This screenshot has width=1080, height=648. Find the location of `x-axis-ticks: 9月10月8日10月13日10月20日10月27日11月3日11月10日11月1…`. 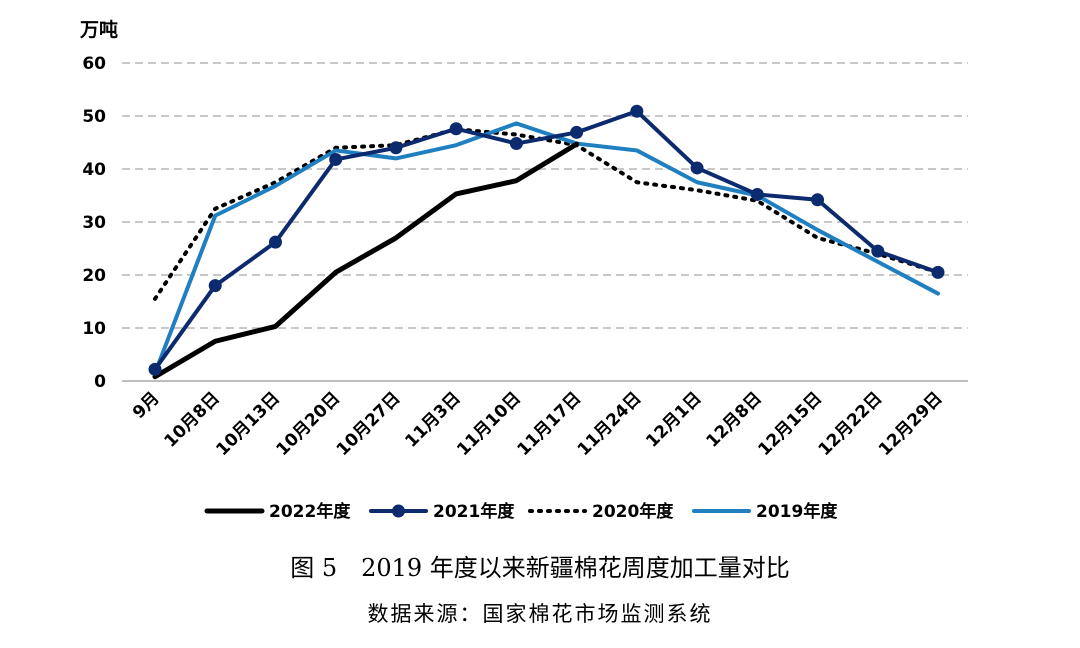

x-axis-ticks: 9月10月8日10月13日10月20日10月27日11月3日11月10日11月1… is located at coordinates (538, 424).